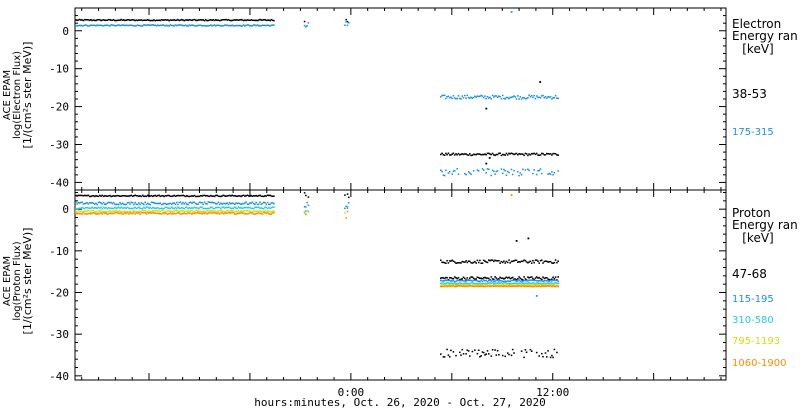  Describe the element at coordinates (65, 209) in the screenshot. I see `y-tick-label: 0` at that location.